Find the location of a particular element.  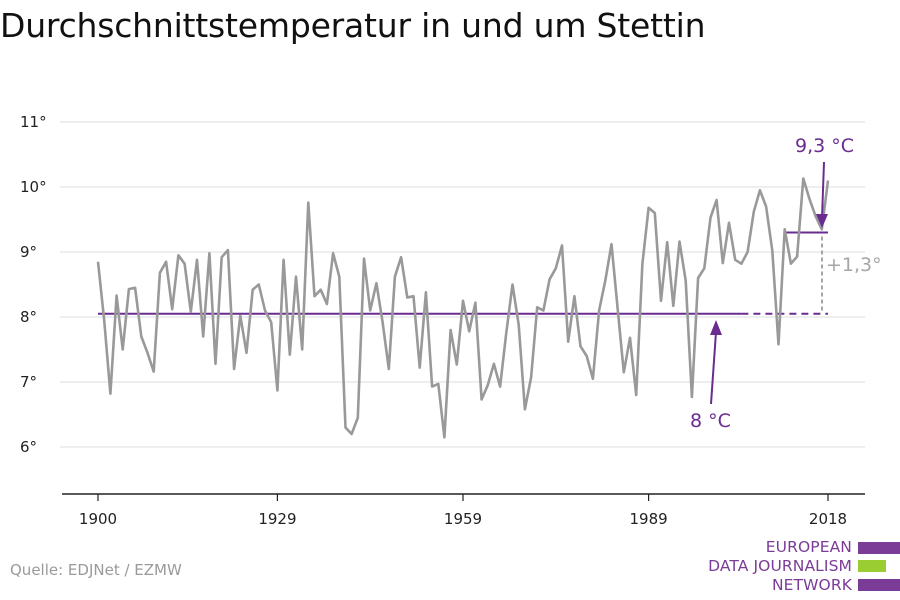

baseline-temp-label: 8 °C is located at coordinates (710, 421).